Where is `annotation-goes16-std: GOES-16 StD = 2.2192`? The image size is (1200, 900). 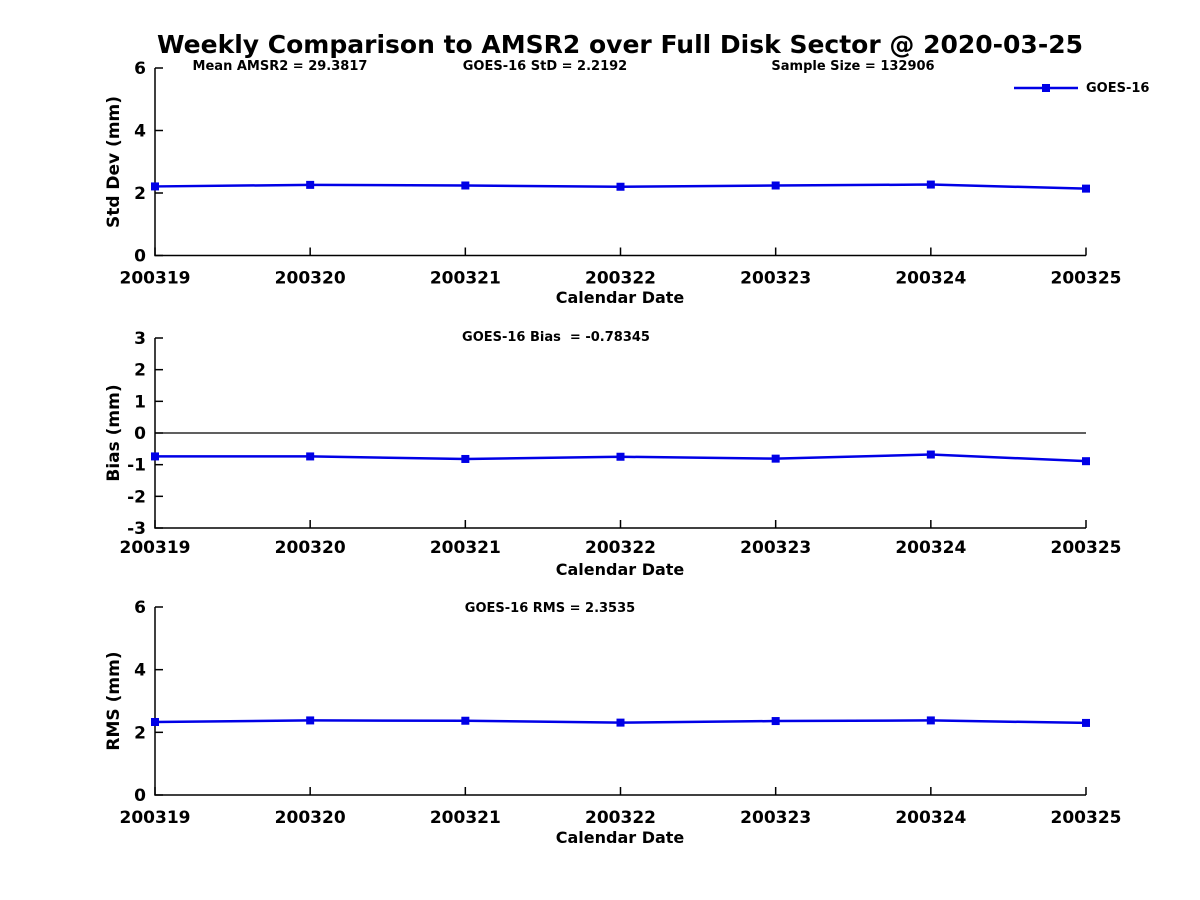
annotation-goes16-std: GOES-16 StD = 2.2192 is located at coordinates (545, 66).